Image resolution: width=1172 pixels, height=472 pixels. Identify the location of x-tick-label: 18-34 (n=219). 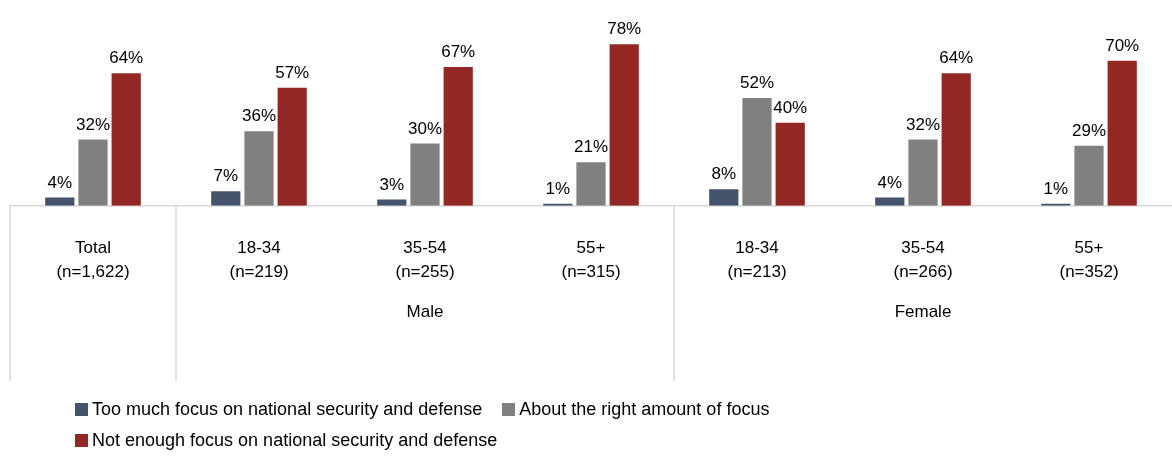
(259, 259).